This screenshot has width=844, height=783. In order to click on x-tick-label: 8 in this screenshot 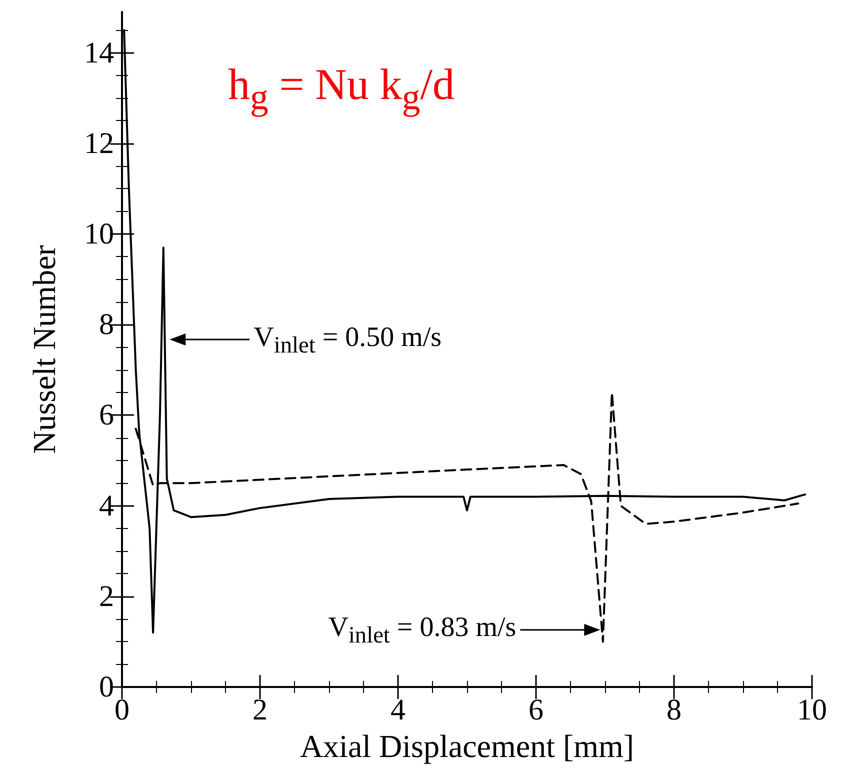, I will do `click(674, 710)`.